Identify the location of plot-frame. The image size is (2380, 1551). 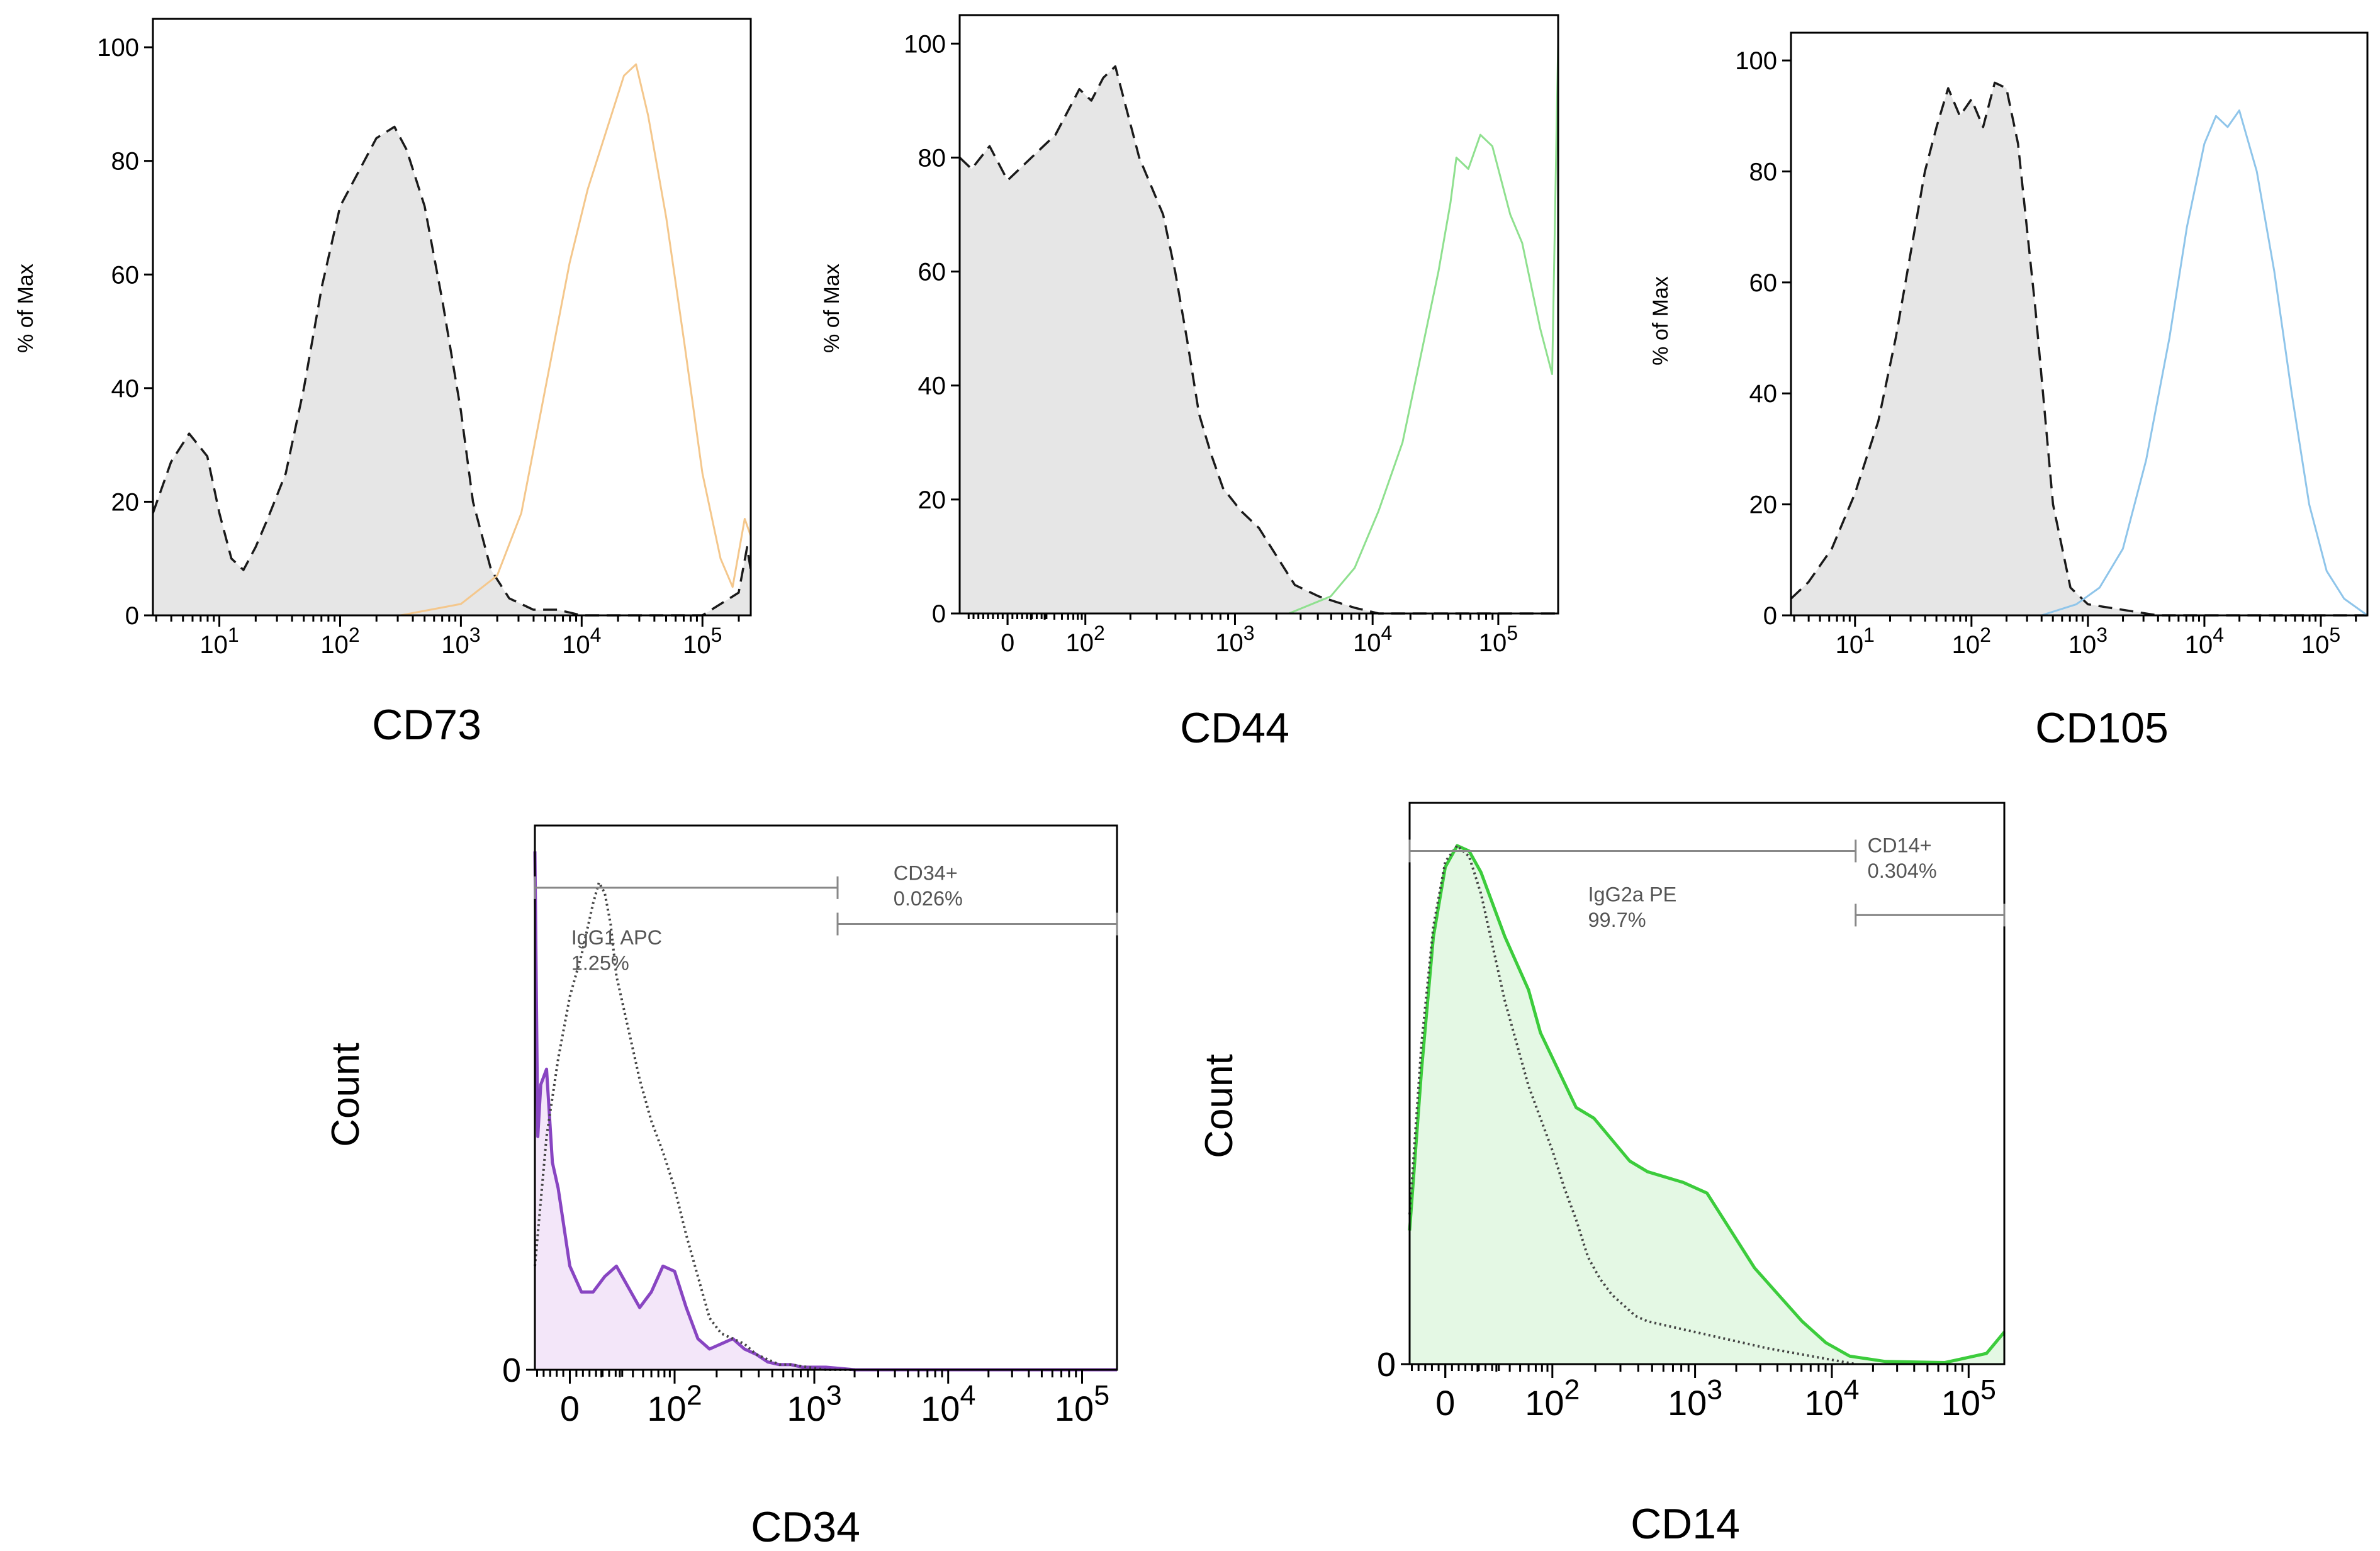
(826, 1097).